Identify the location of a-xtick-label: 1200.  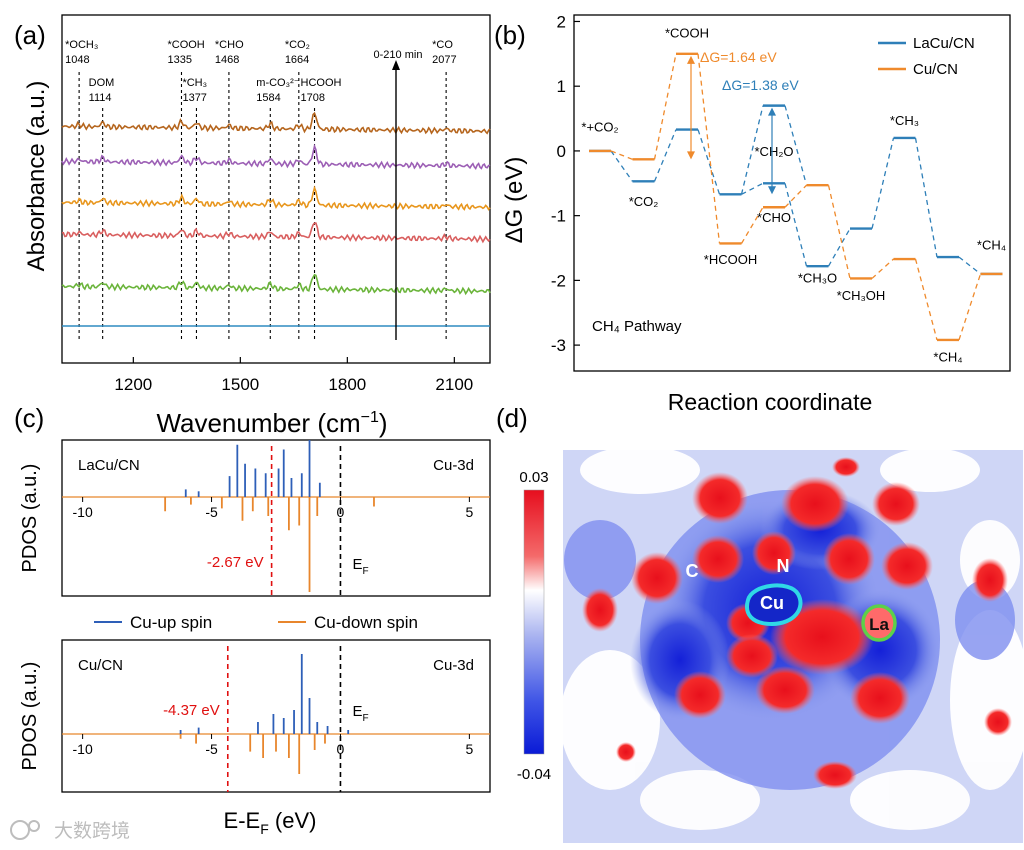
(133, 384).